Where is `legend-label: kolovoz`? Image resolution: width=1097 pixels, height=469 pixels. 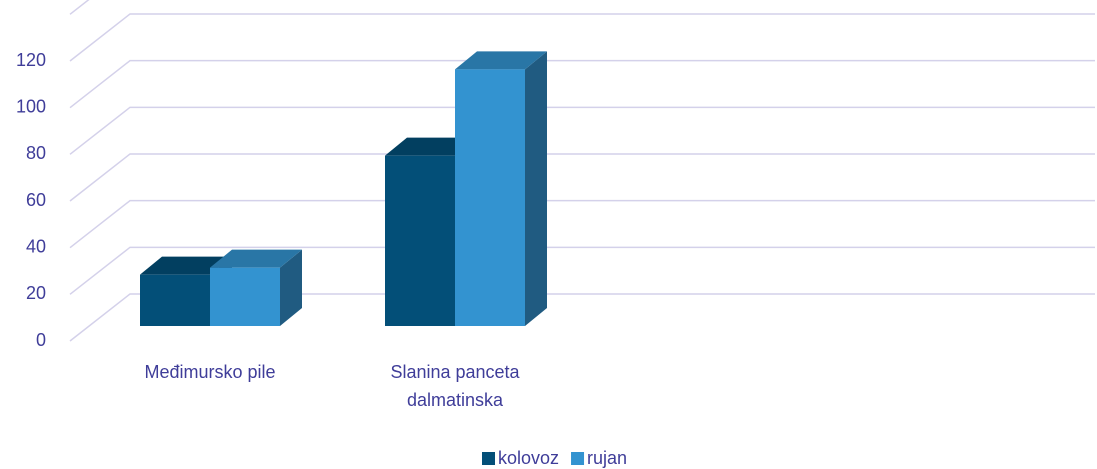
legend-label: kolovoz is located at coordinates (528, 458).